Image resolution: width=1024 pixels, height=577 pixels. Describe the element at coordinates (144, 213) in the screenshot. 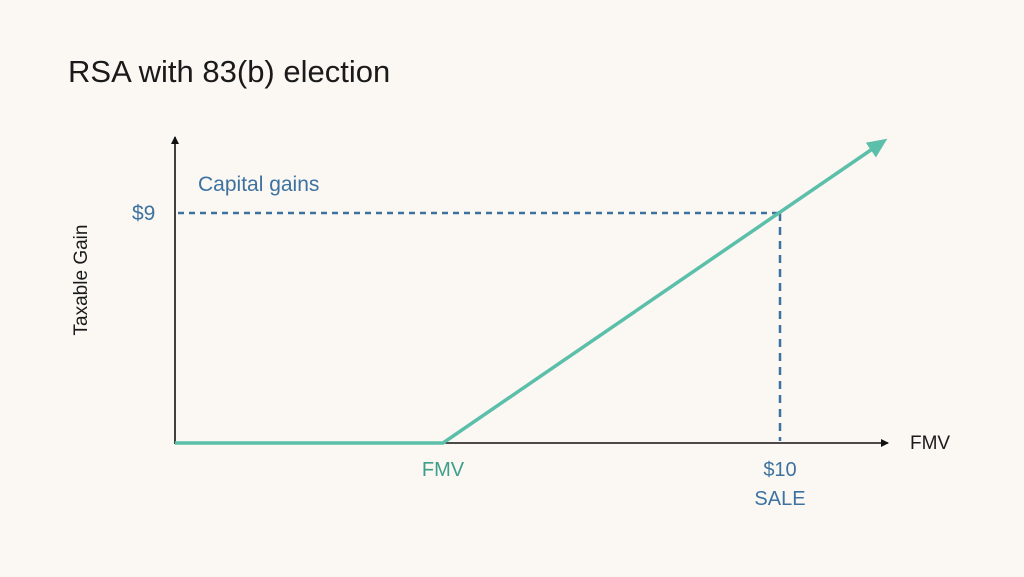

I see `y-marker-label: $9` at that location.